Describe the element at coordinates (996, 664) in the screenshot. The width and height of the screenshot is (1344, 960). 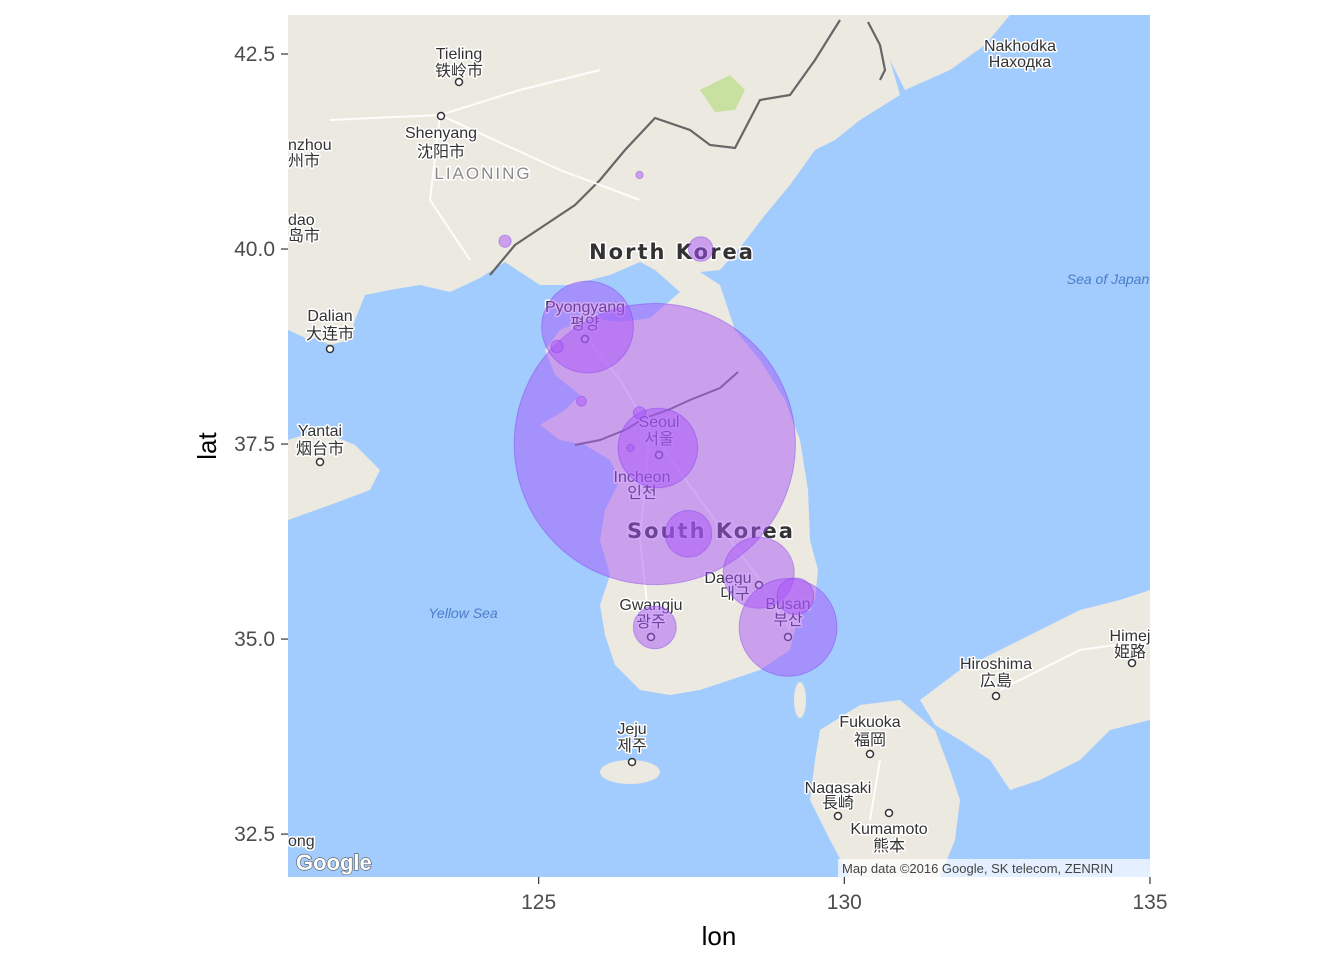
I see `place-label: Hiroshima` at that location.